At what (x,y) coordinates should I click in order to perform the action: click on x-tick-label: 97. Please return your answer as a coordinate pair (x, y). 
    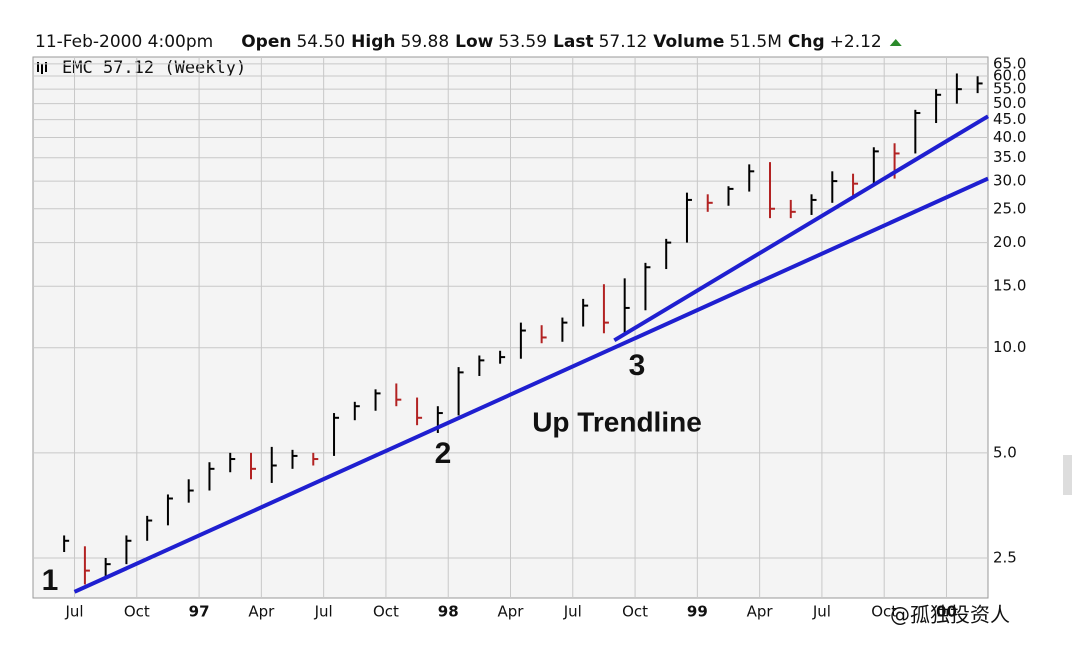
    Looking at the image, I should click on (199, 612).